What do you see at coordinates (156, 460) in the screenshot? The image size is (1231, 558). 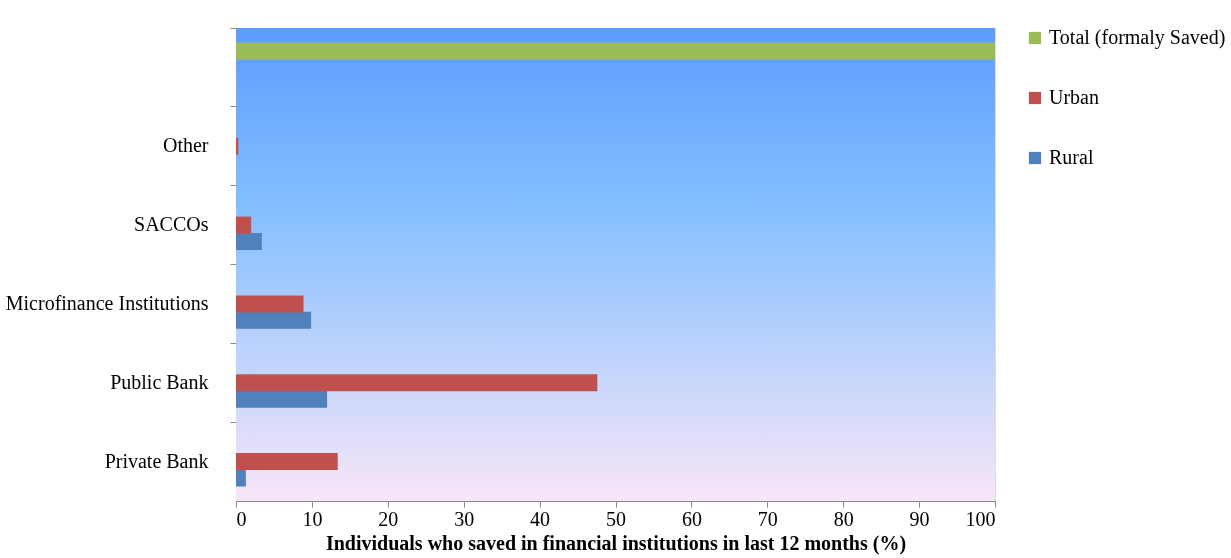 I see `y-tick-label: Private Bank` at bounding box center [156, 460].